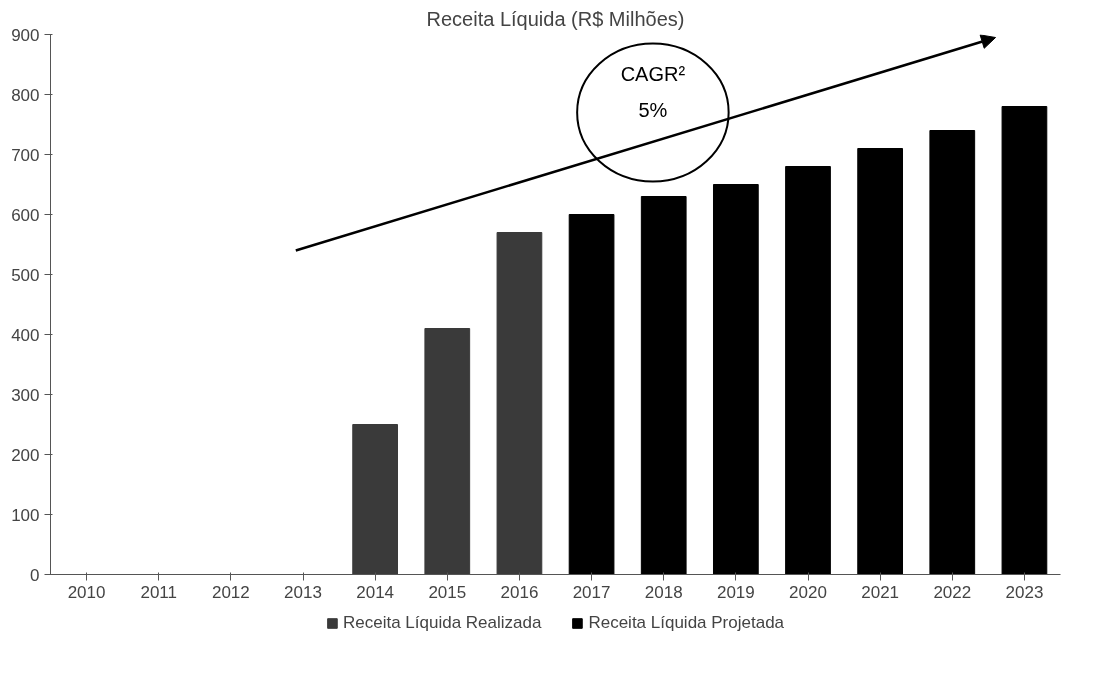 This screenshot has height=695, width=1095. Describe the element at coordinates (35, 575) in the screenshot. I see `y-tick-label: 0` at that location.